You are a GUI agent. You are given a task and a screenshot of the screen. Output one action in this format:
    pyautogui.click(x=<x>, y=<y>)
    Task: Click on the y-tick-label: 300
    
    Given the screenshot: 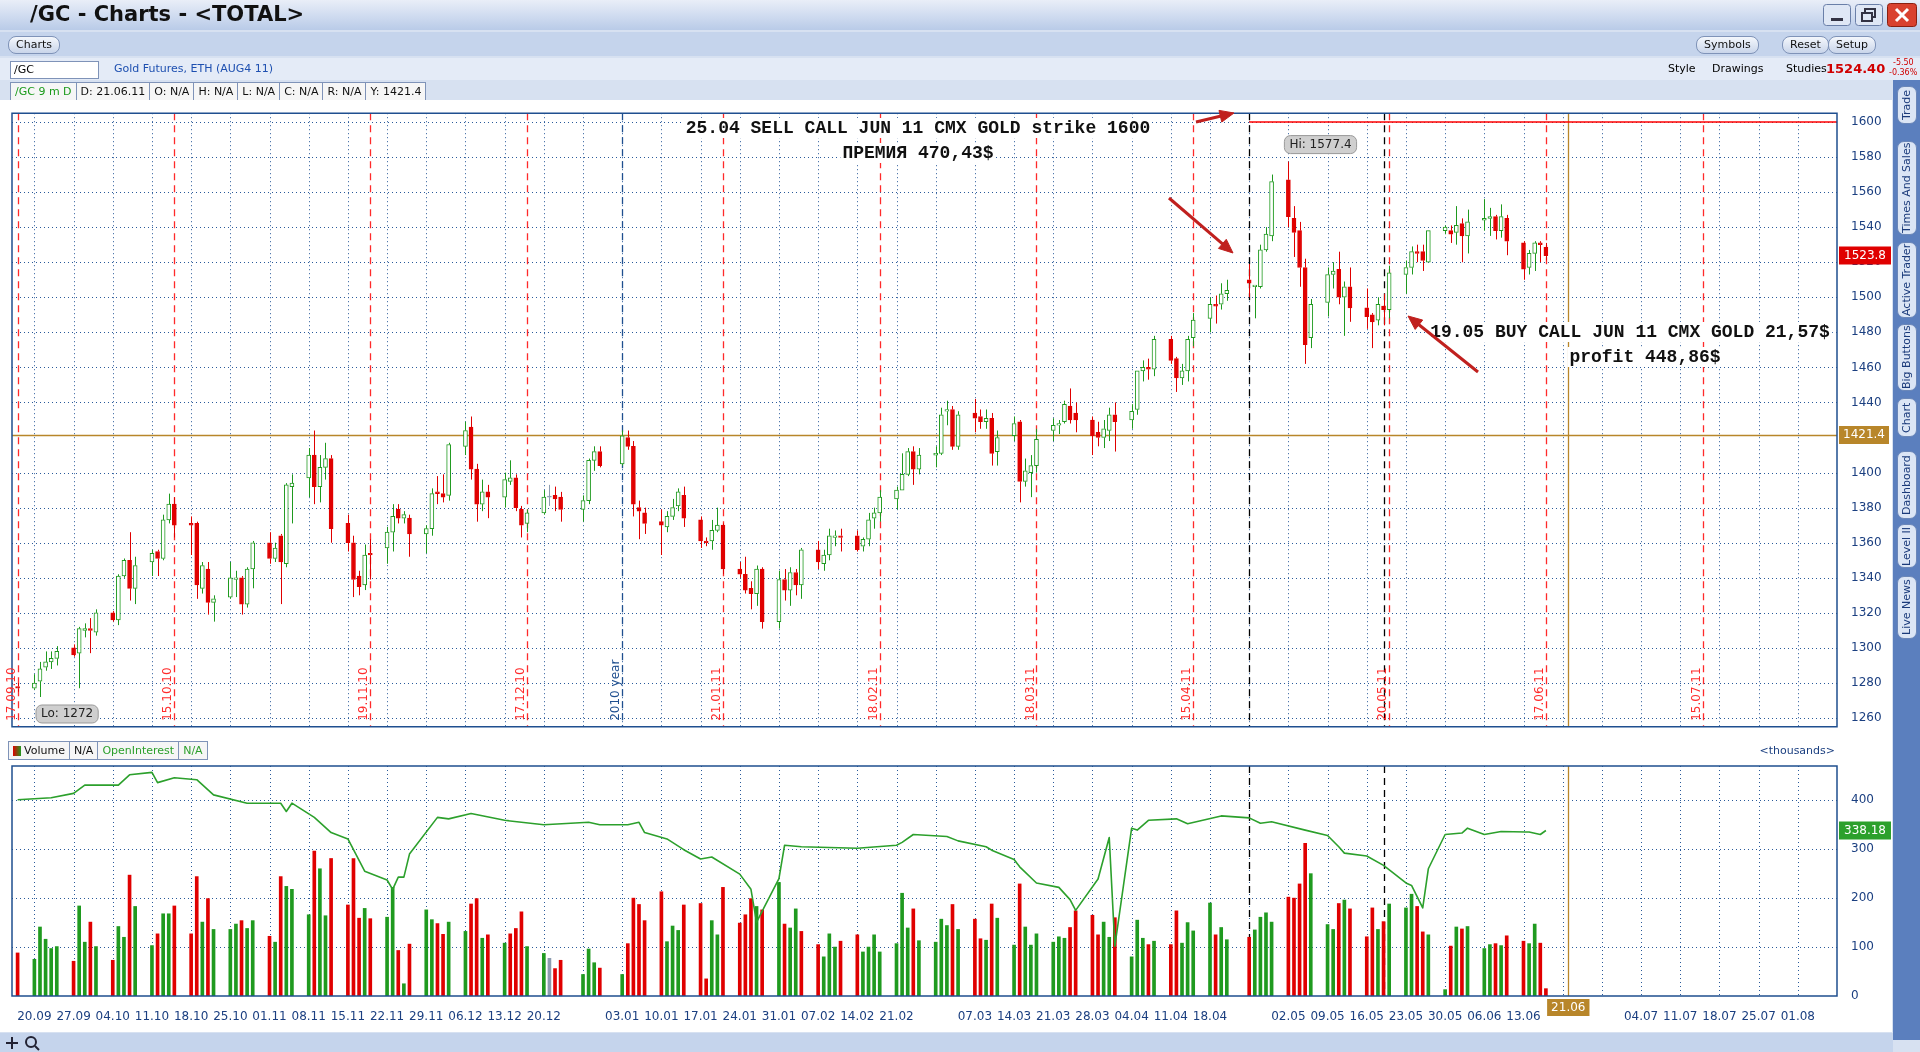 What is the action you would take?
    pyautogui.click(x=1862, y=848)
    